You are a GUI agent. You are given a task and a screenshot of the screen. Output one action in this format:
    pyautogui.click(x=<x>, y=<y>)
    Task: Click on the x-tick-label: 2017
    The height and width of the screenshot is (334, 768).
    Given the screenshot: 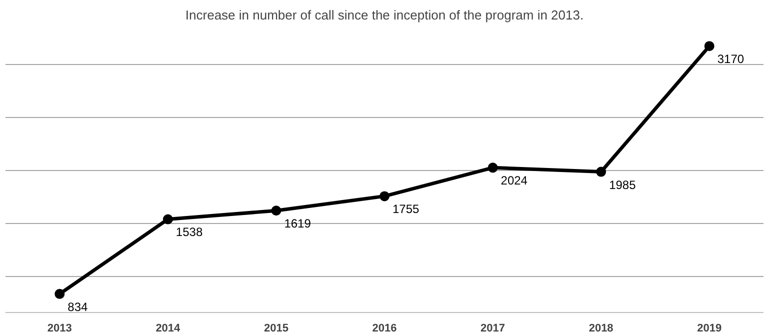 What is the action you would take?
    pyautogui.click(x=493, y=328)
    